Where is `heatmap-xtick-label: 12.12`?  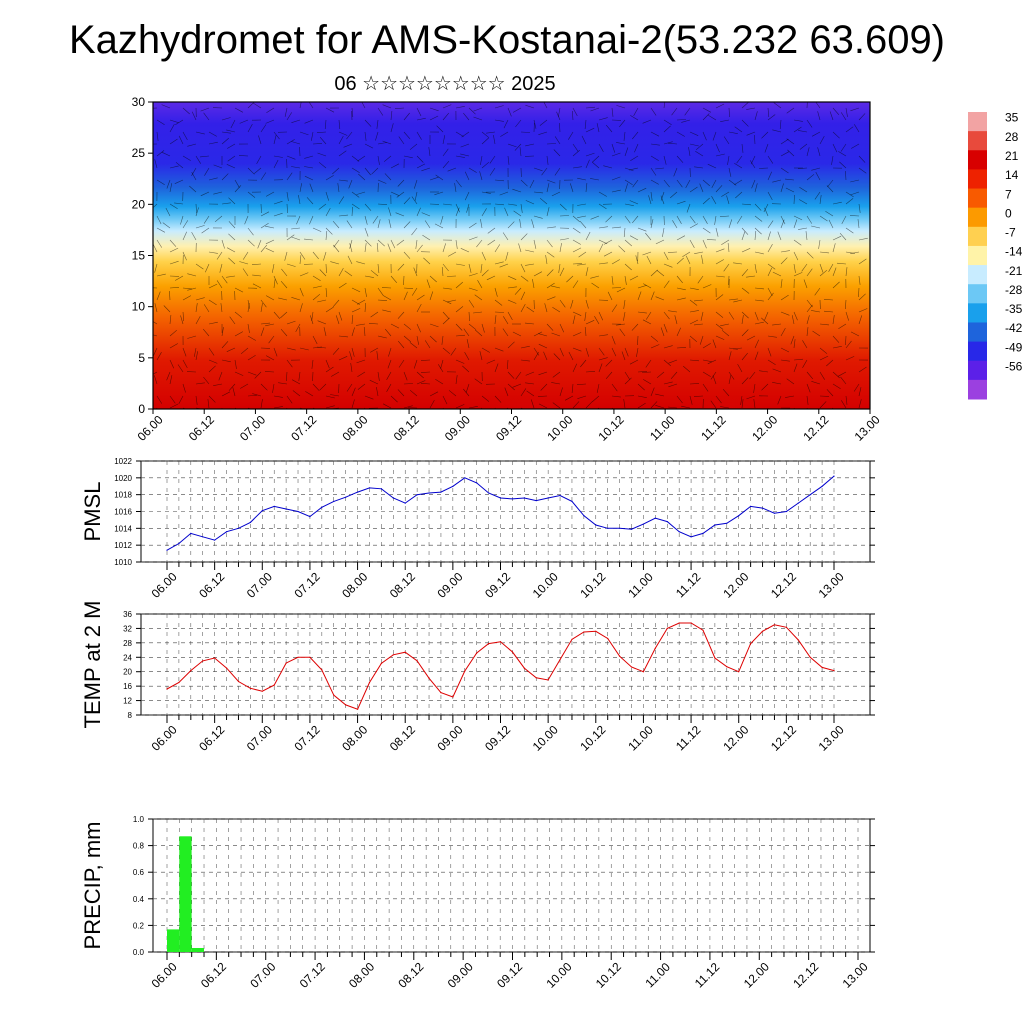 heatmap-xtick-label: 12.12 is located at coordinates (815, 427).